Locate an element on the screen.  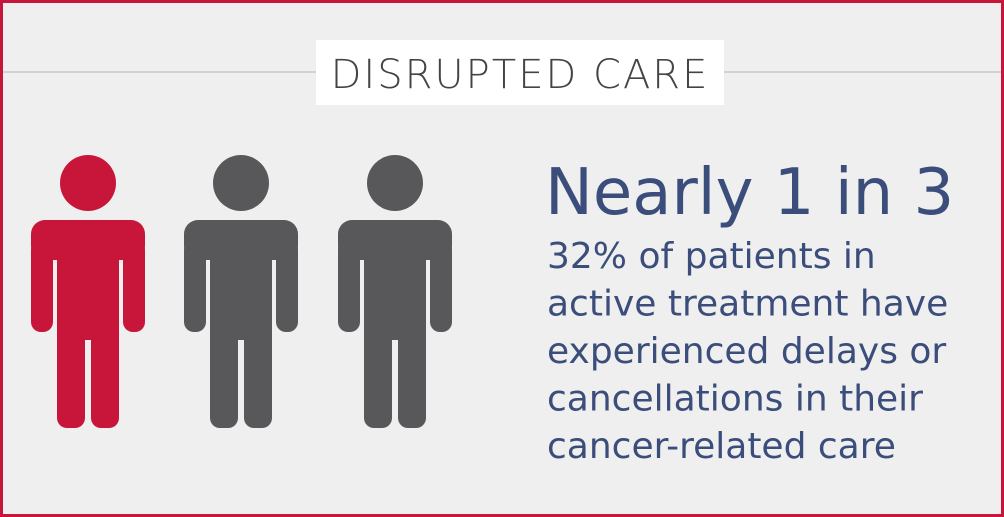
body-line: experienced delays or is located at coordinates (746, 351).